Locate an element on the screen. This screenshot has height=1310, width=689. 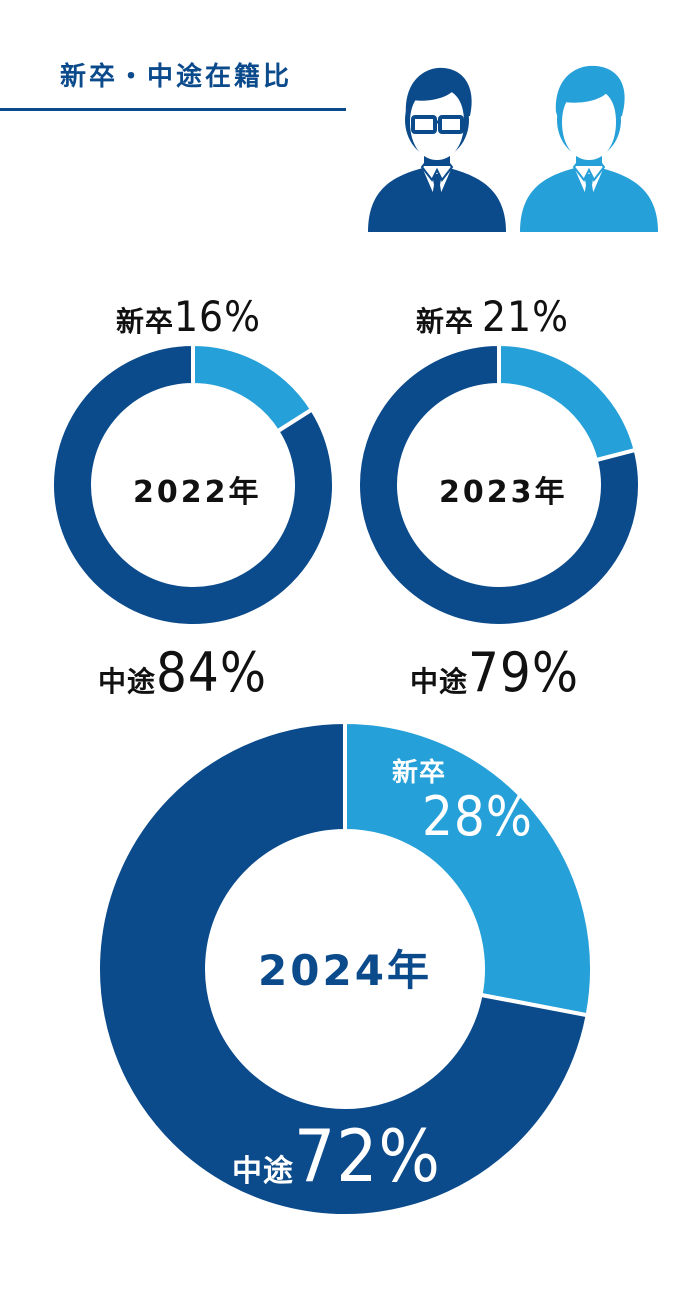
person-icon is located at coordinates (589, 148).